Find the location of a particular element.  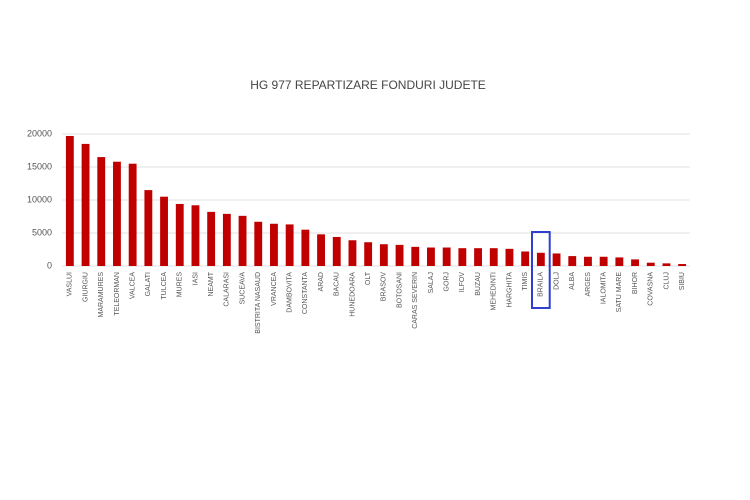

x-tick-label: DOLJ is located at coordinates (556, 281).